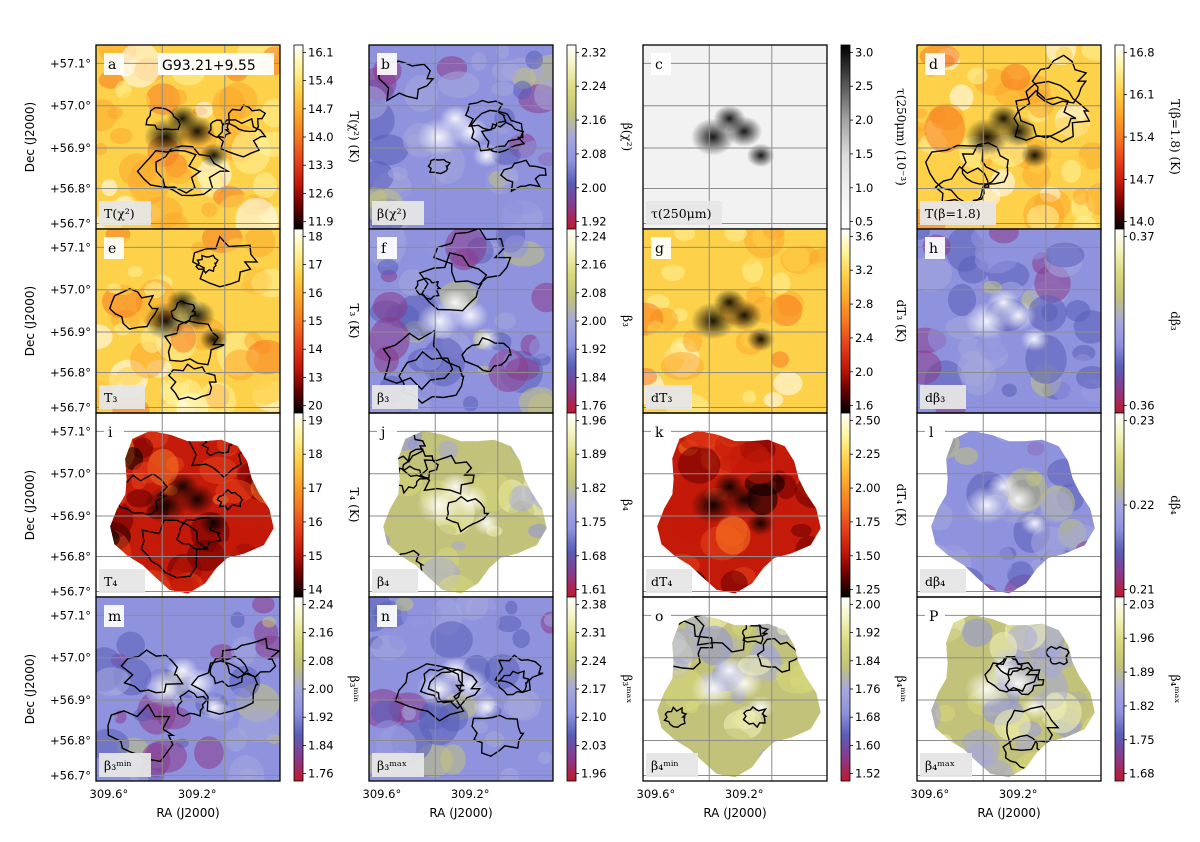 Image resolution: width=1200 pixels, height=842 pixels. I want to click on colorbar-tick: 3.2, so click(864, 270).